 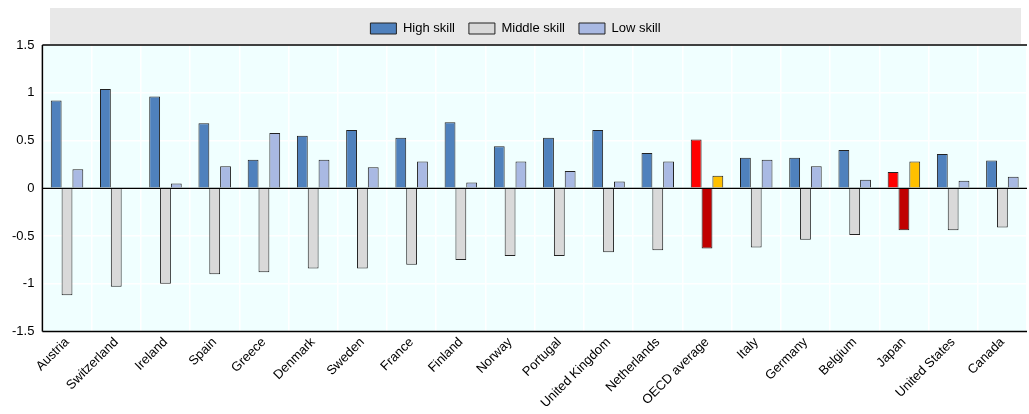 I want to click on y-tick-label: 1.5, so click(x=25, y=44).